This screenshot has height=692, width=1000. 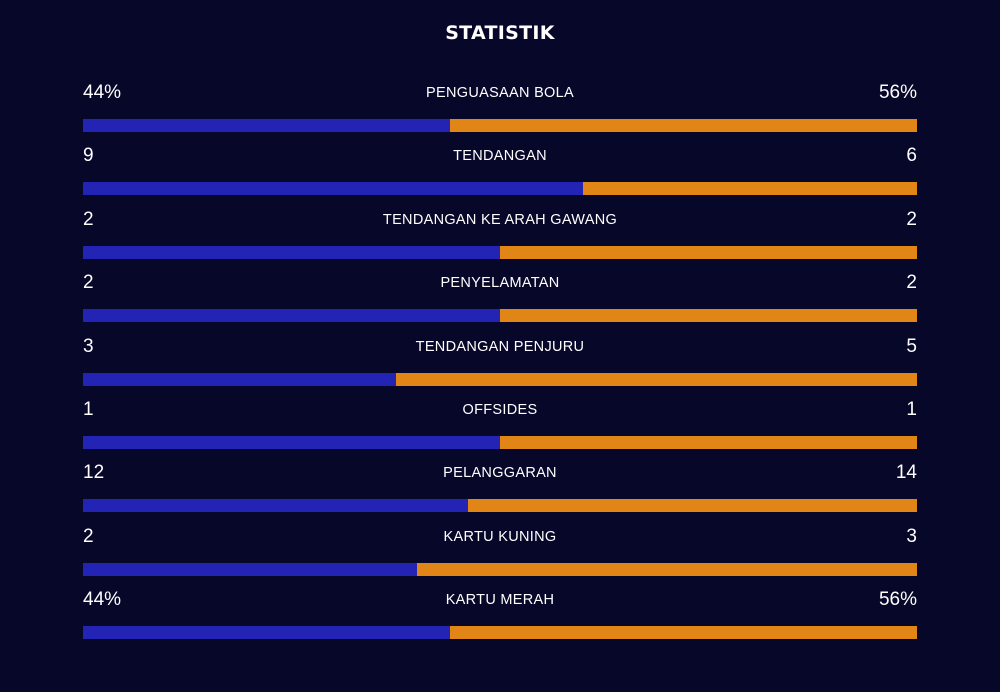 What do you see at coordinates (500, 491) in the screenshot?
I see `stat-row: 12 PELANGGARAN 14` at bounding box center [500, 491].